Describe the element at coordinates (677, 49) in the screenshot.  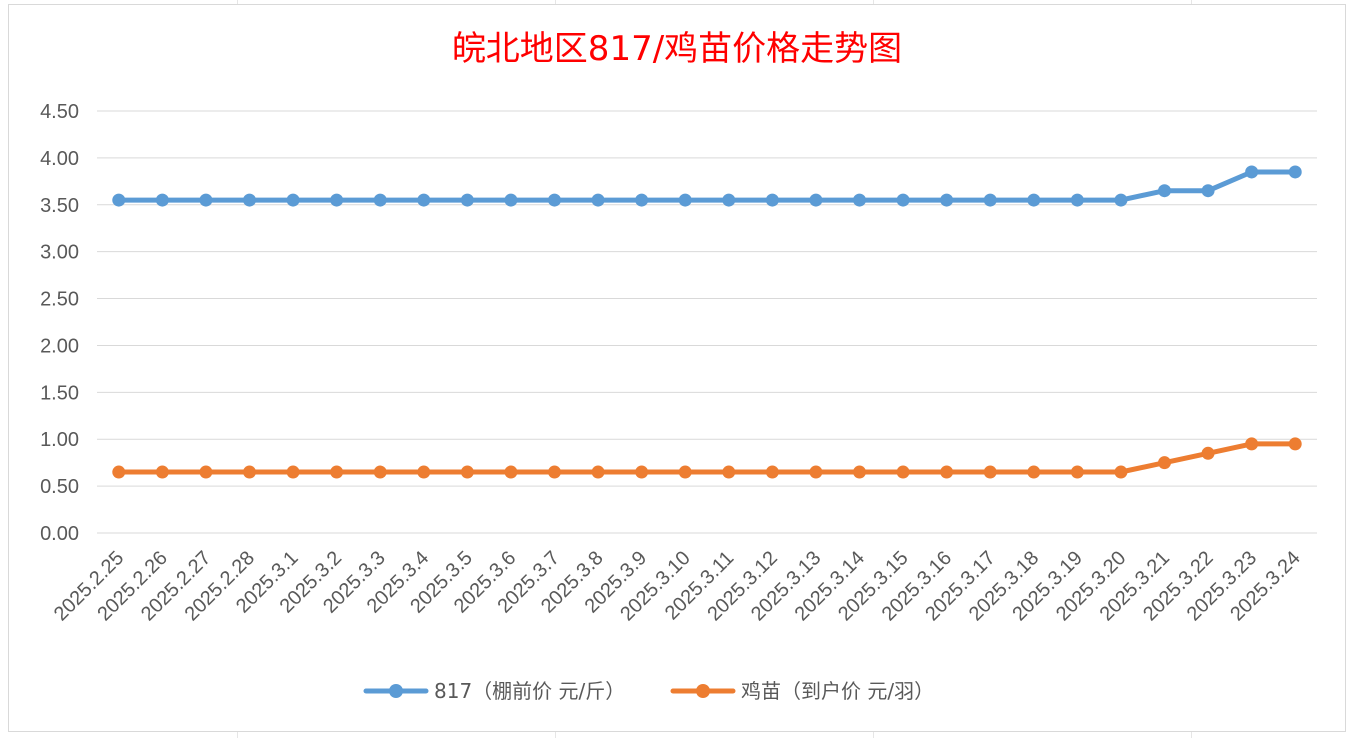
I see `chart-title: 皖北地区817/鸡苗价格走势图` at that location.